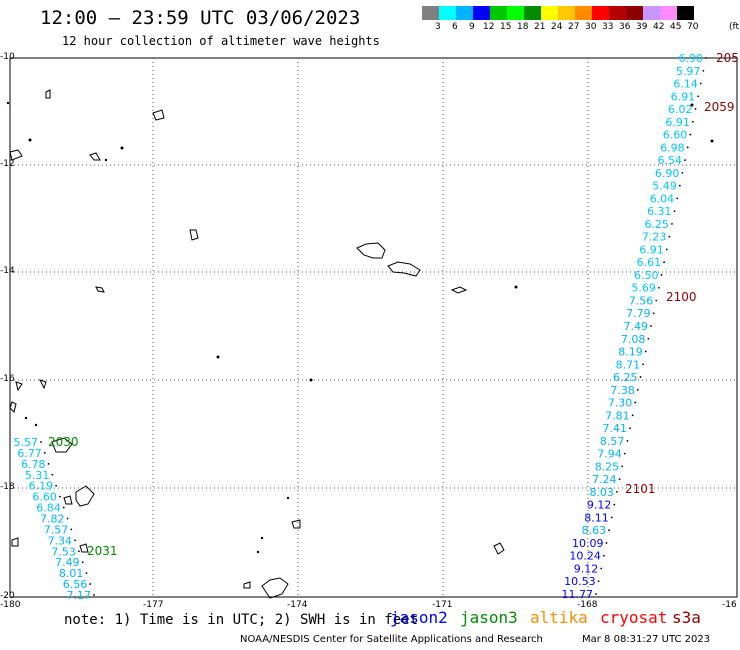 The image size is (740, 650). Describe the element at coordinates (693, 27) in the screenshot. I see `legend-label: 70` at that location.